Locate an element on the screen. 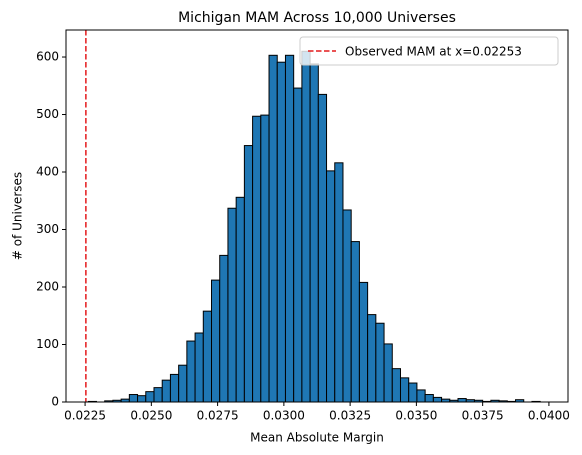  x-tick-label: 0.0250 is located at coordinates (151, 416).